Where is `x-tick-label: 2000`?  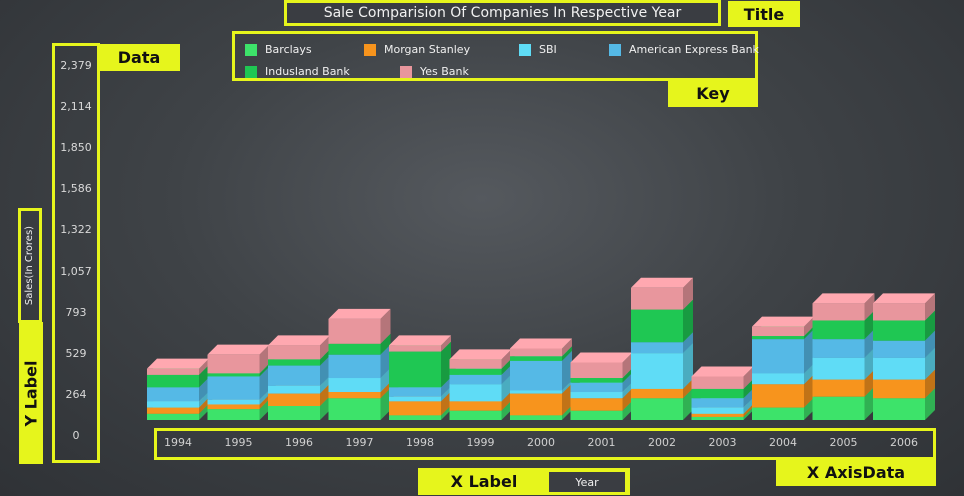 x-tick-label: 2000 is located at coordinates (541, 442).